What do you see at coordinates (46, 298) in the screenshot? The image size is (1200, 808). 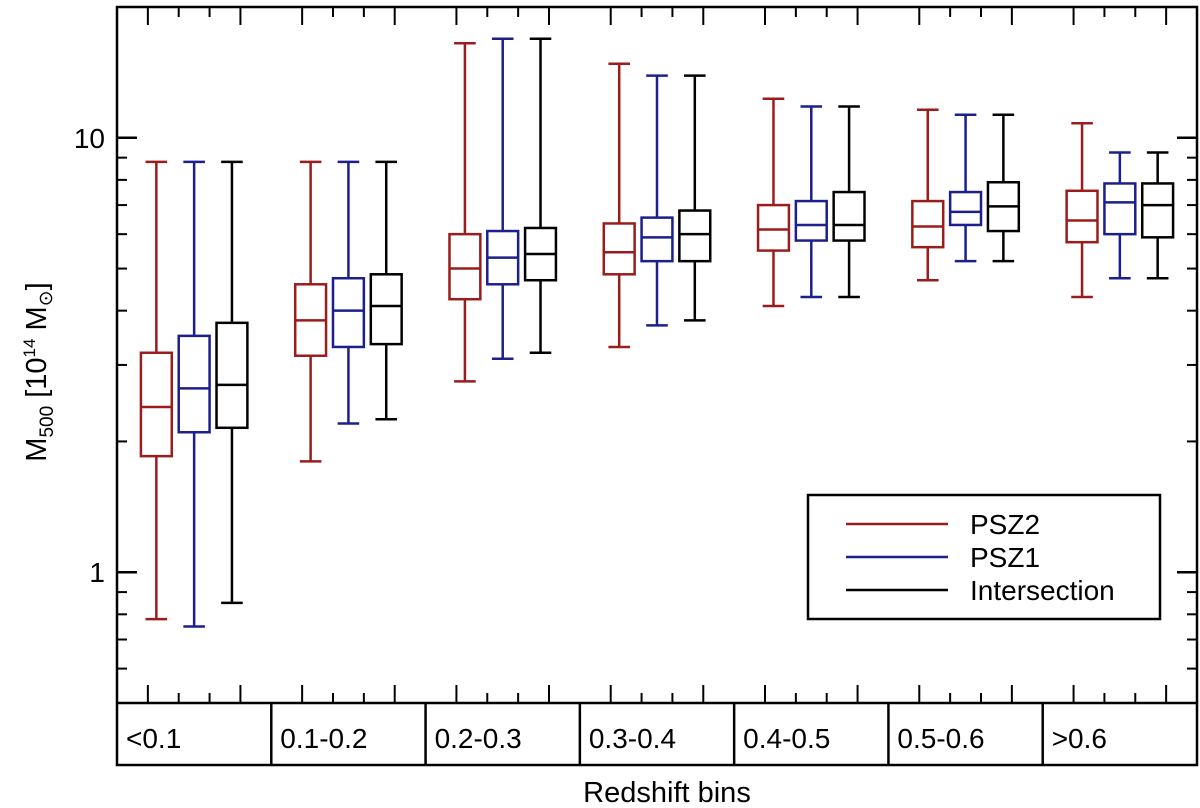 I see `y-label-unit-symbol: ⊙` at bounding box center [46, 298].